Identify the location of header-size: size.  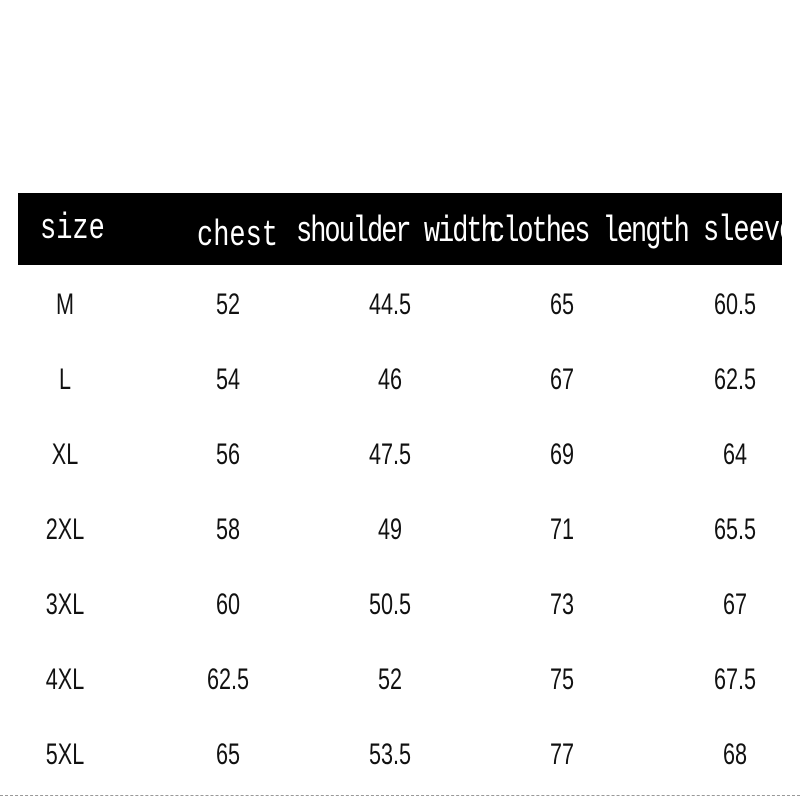
(72, 230).